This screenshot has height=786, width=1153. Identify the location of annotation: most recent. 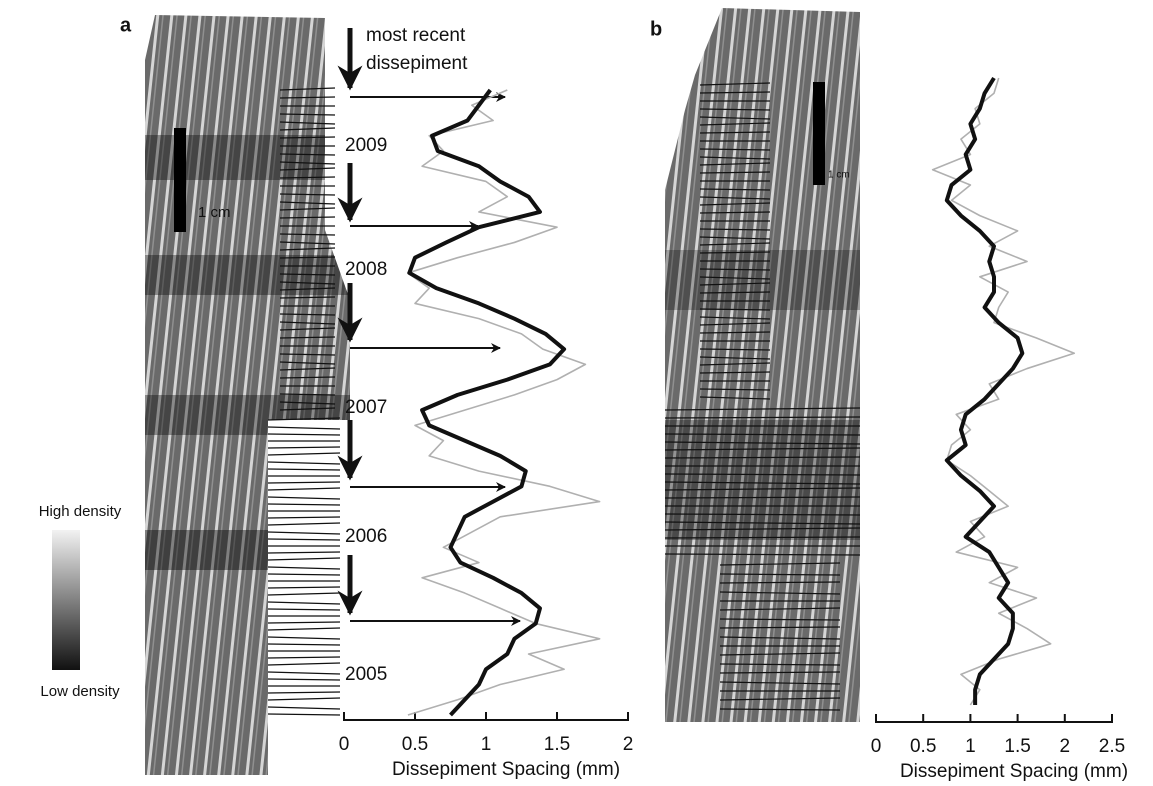
(416, 35).